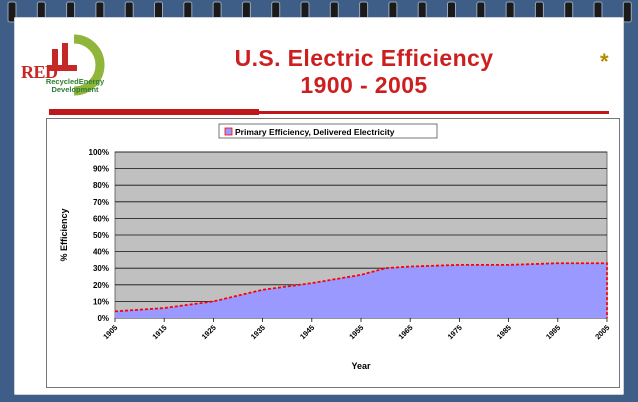  I want to click on y-tick-label: 60%, so click(101, 218).